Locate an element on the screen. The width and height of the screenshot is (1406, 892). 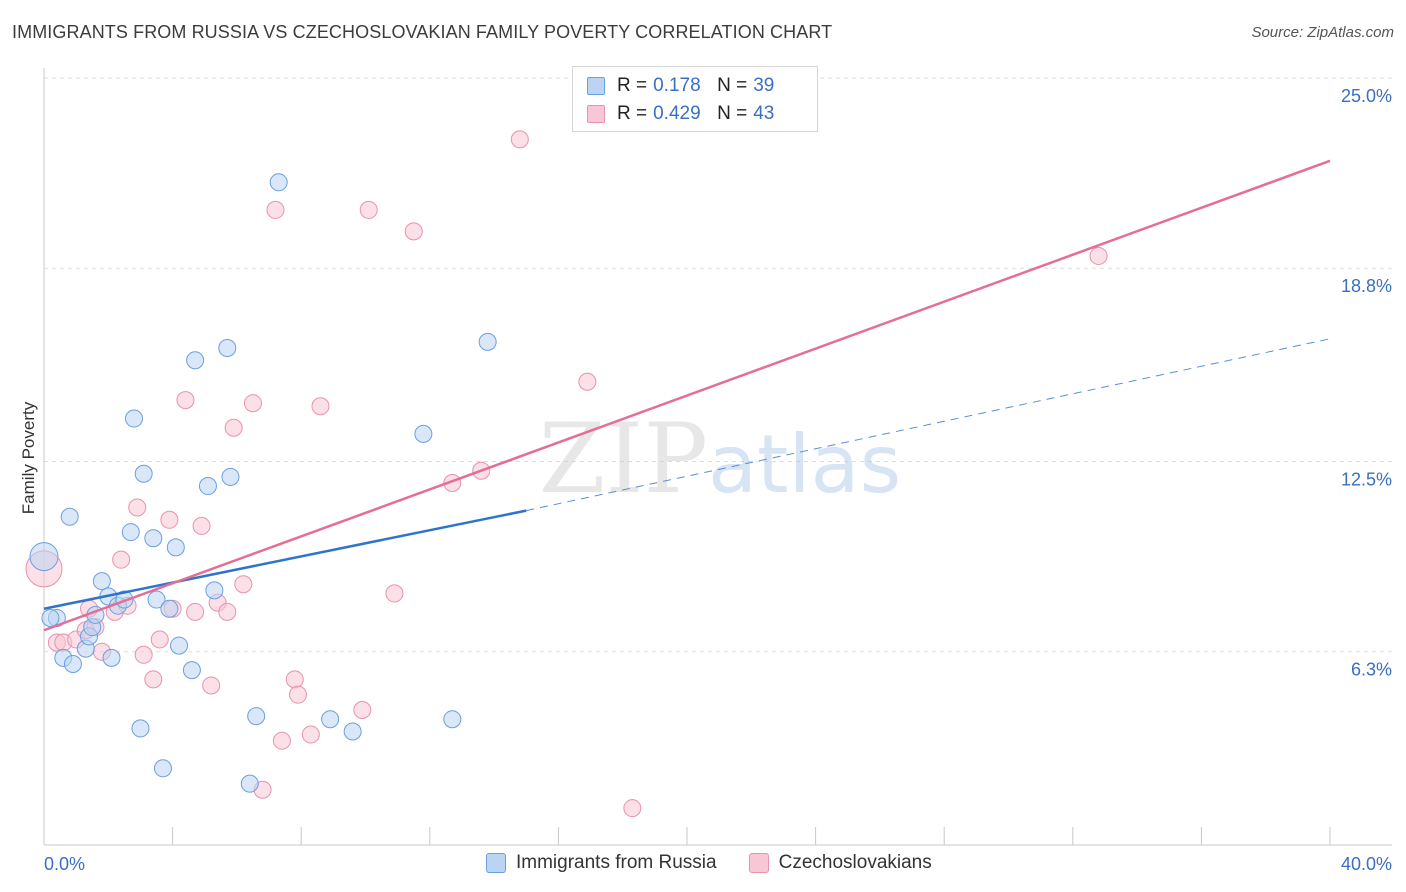
y-tick-label: 25.0% is located at coordinates (1366, 96).